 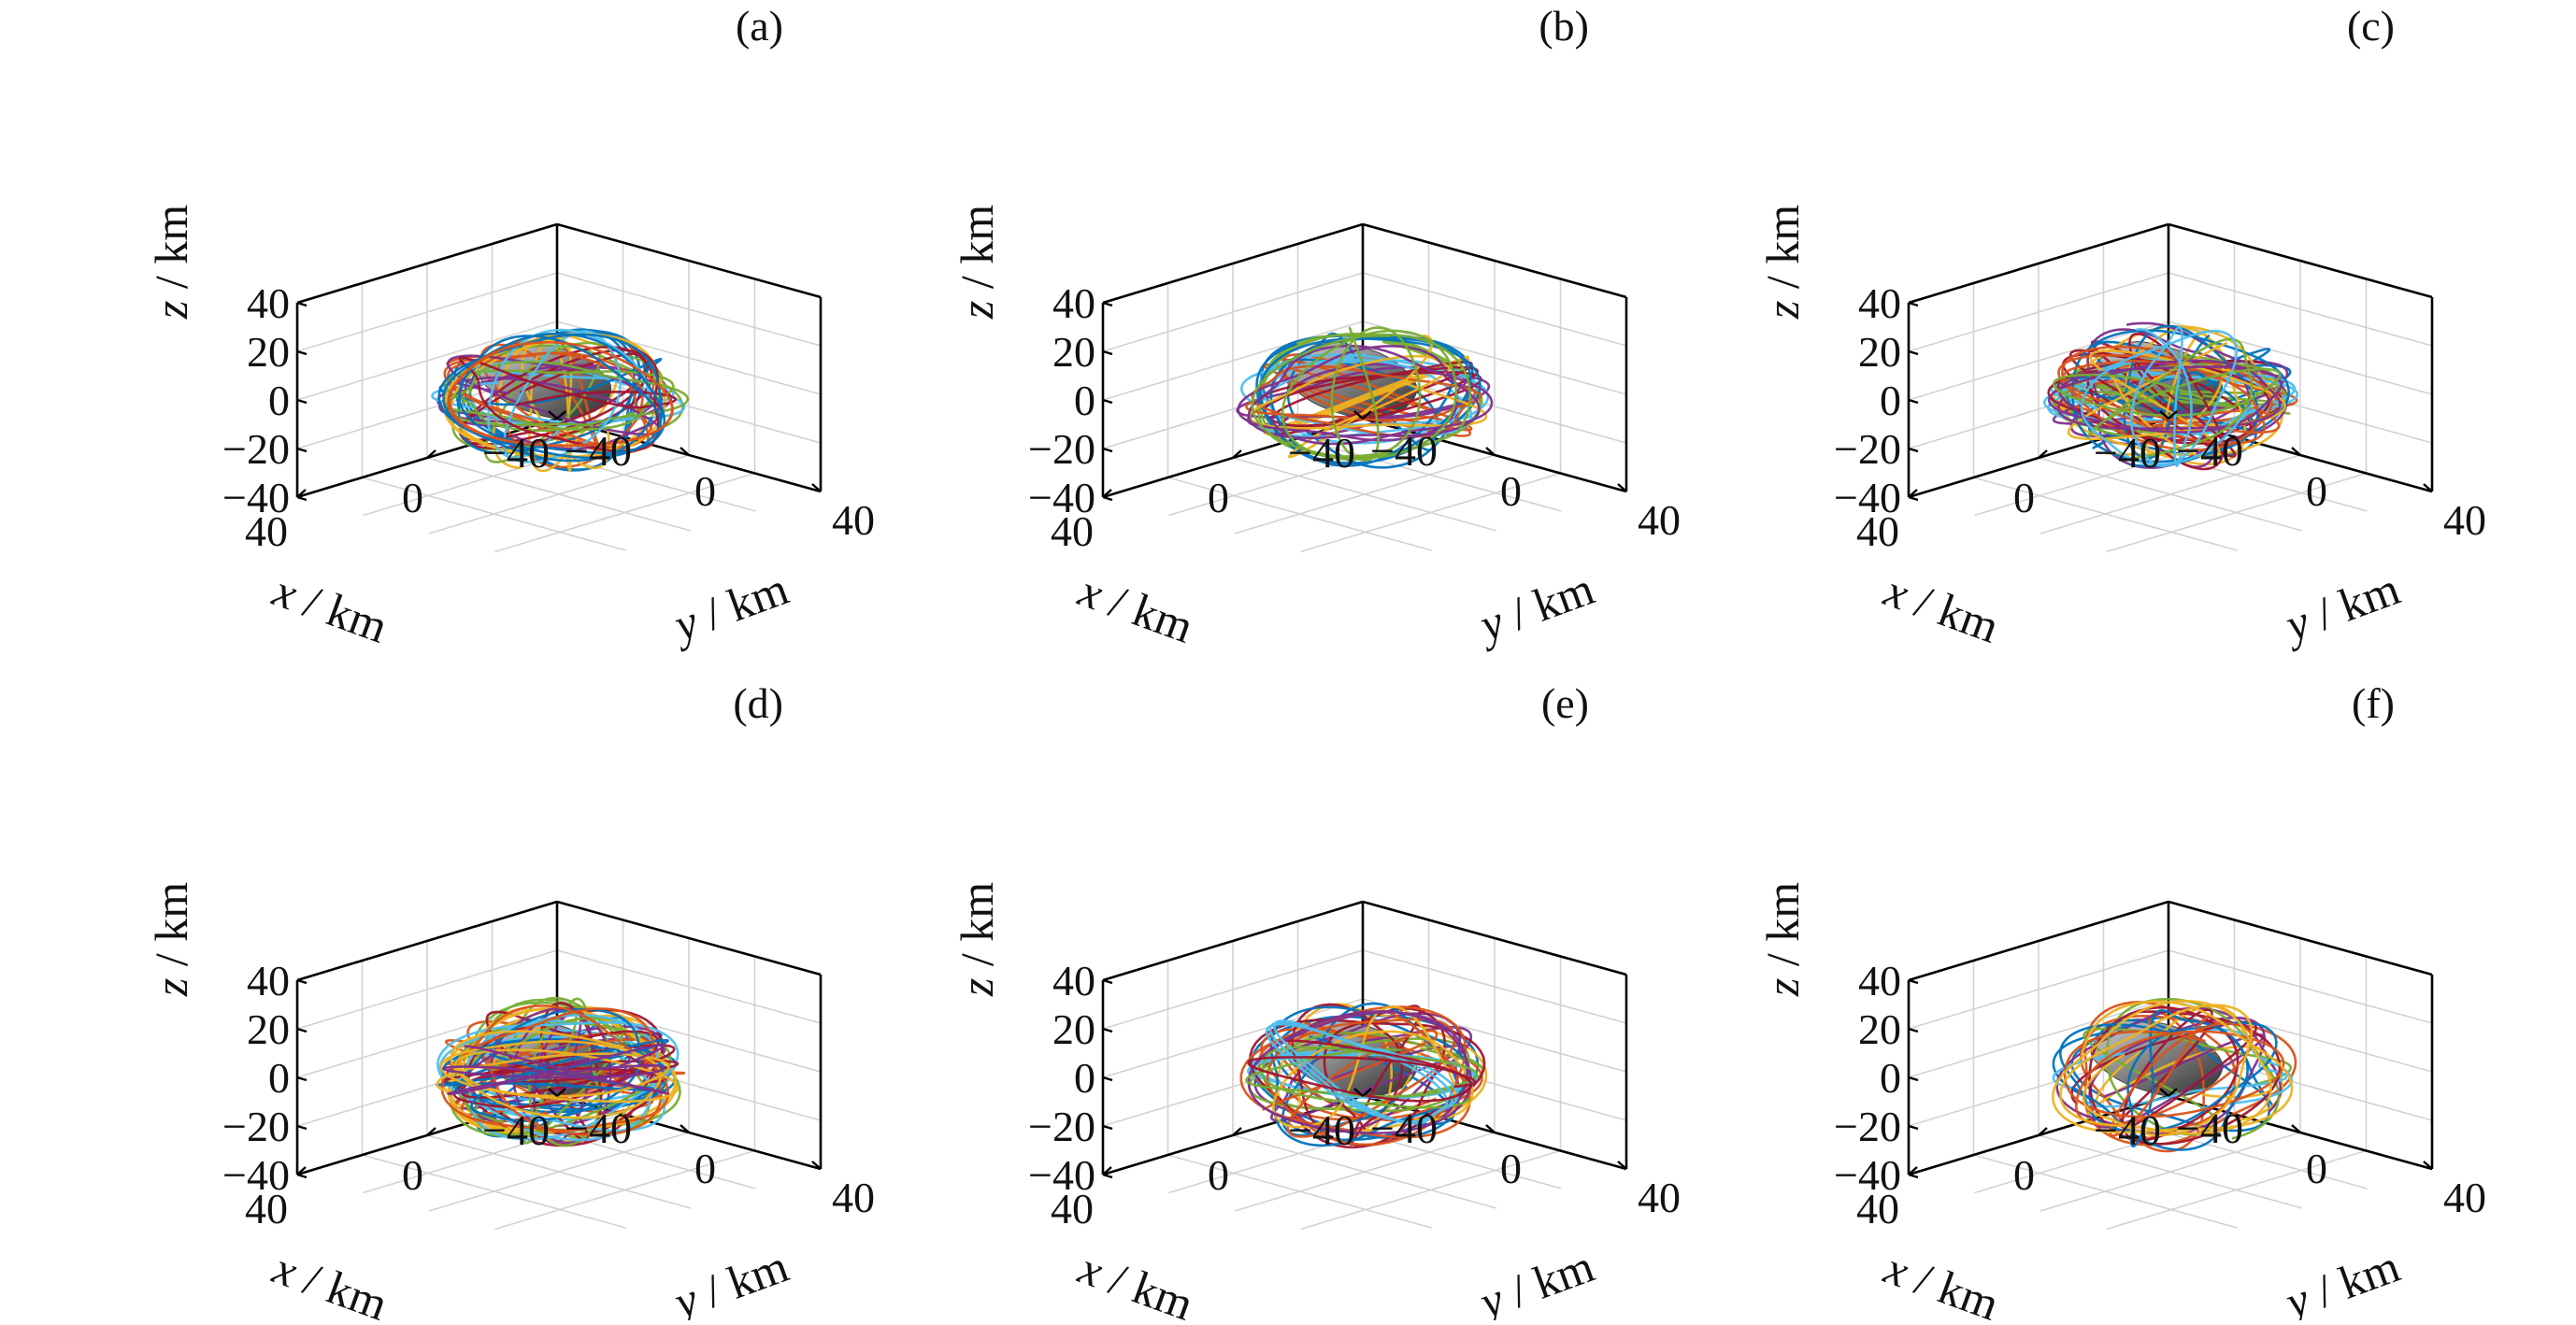 What do you see at coordinates (1942, 608) in the screenshot?
I see `x-axis-label: x / km` at bounding box center [1942, 608].